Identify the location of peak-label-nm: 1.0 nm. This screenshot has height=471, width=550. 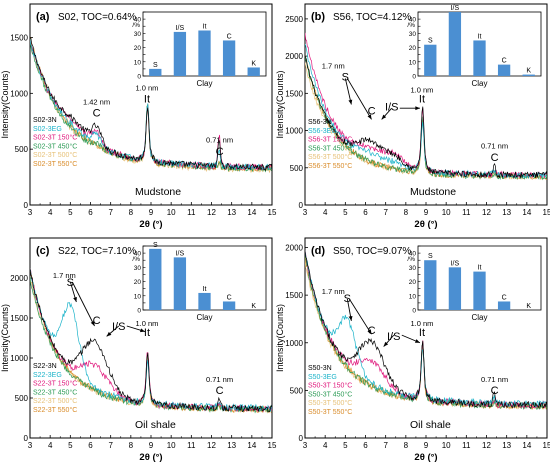
(421, 323).